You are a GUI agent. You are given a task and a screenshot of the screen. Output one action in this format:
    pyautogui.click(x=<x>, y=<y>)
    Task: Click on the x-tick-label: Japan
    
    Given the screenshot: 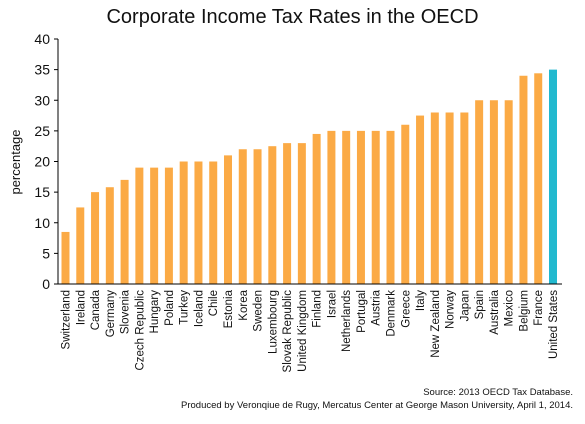 What is the action you would take?
    pyautogui.click(x=465, y=305)
    